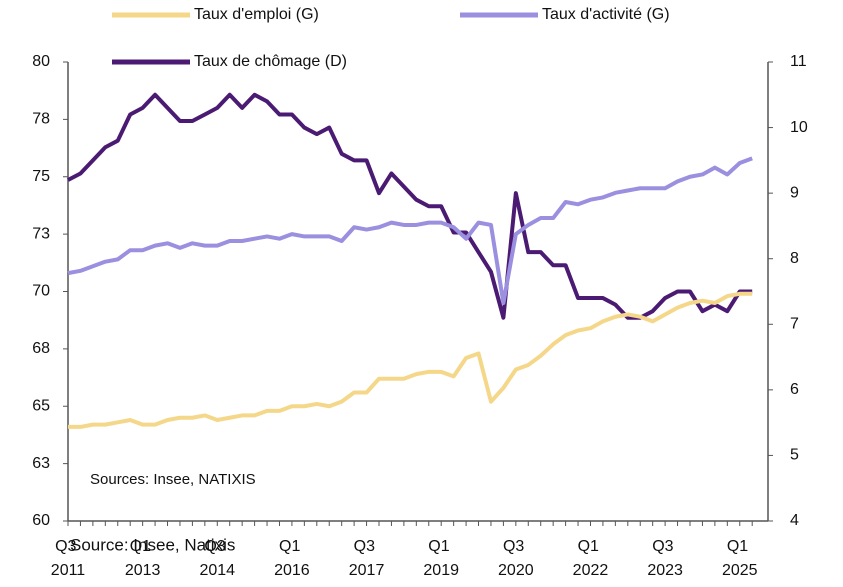 This screenshot has height=587, width=843. I want to click on y2-tick-label: 5, so click(794, 455).